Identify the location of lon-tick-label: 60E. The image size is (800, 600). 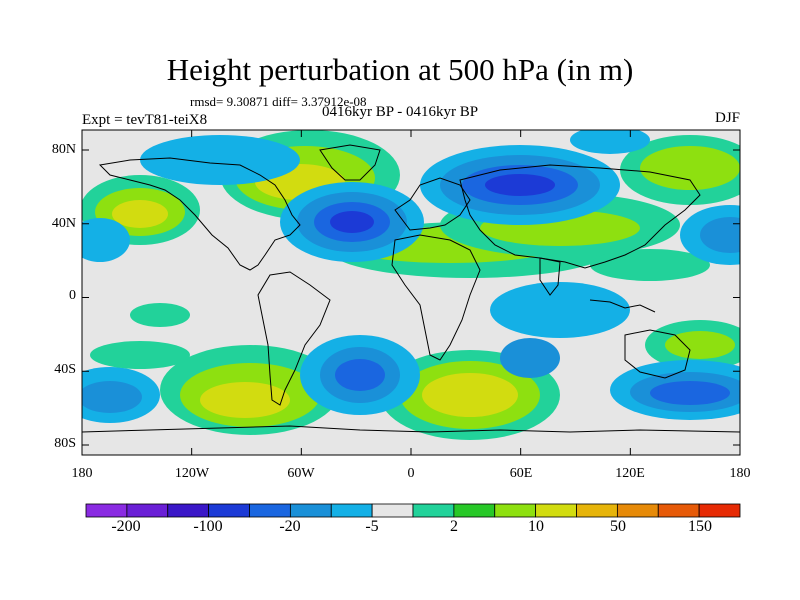
(521, 473).